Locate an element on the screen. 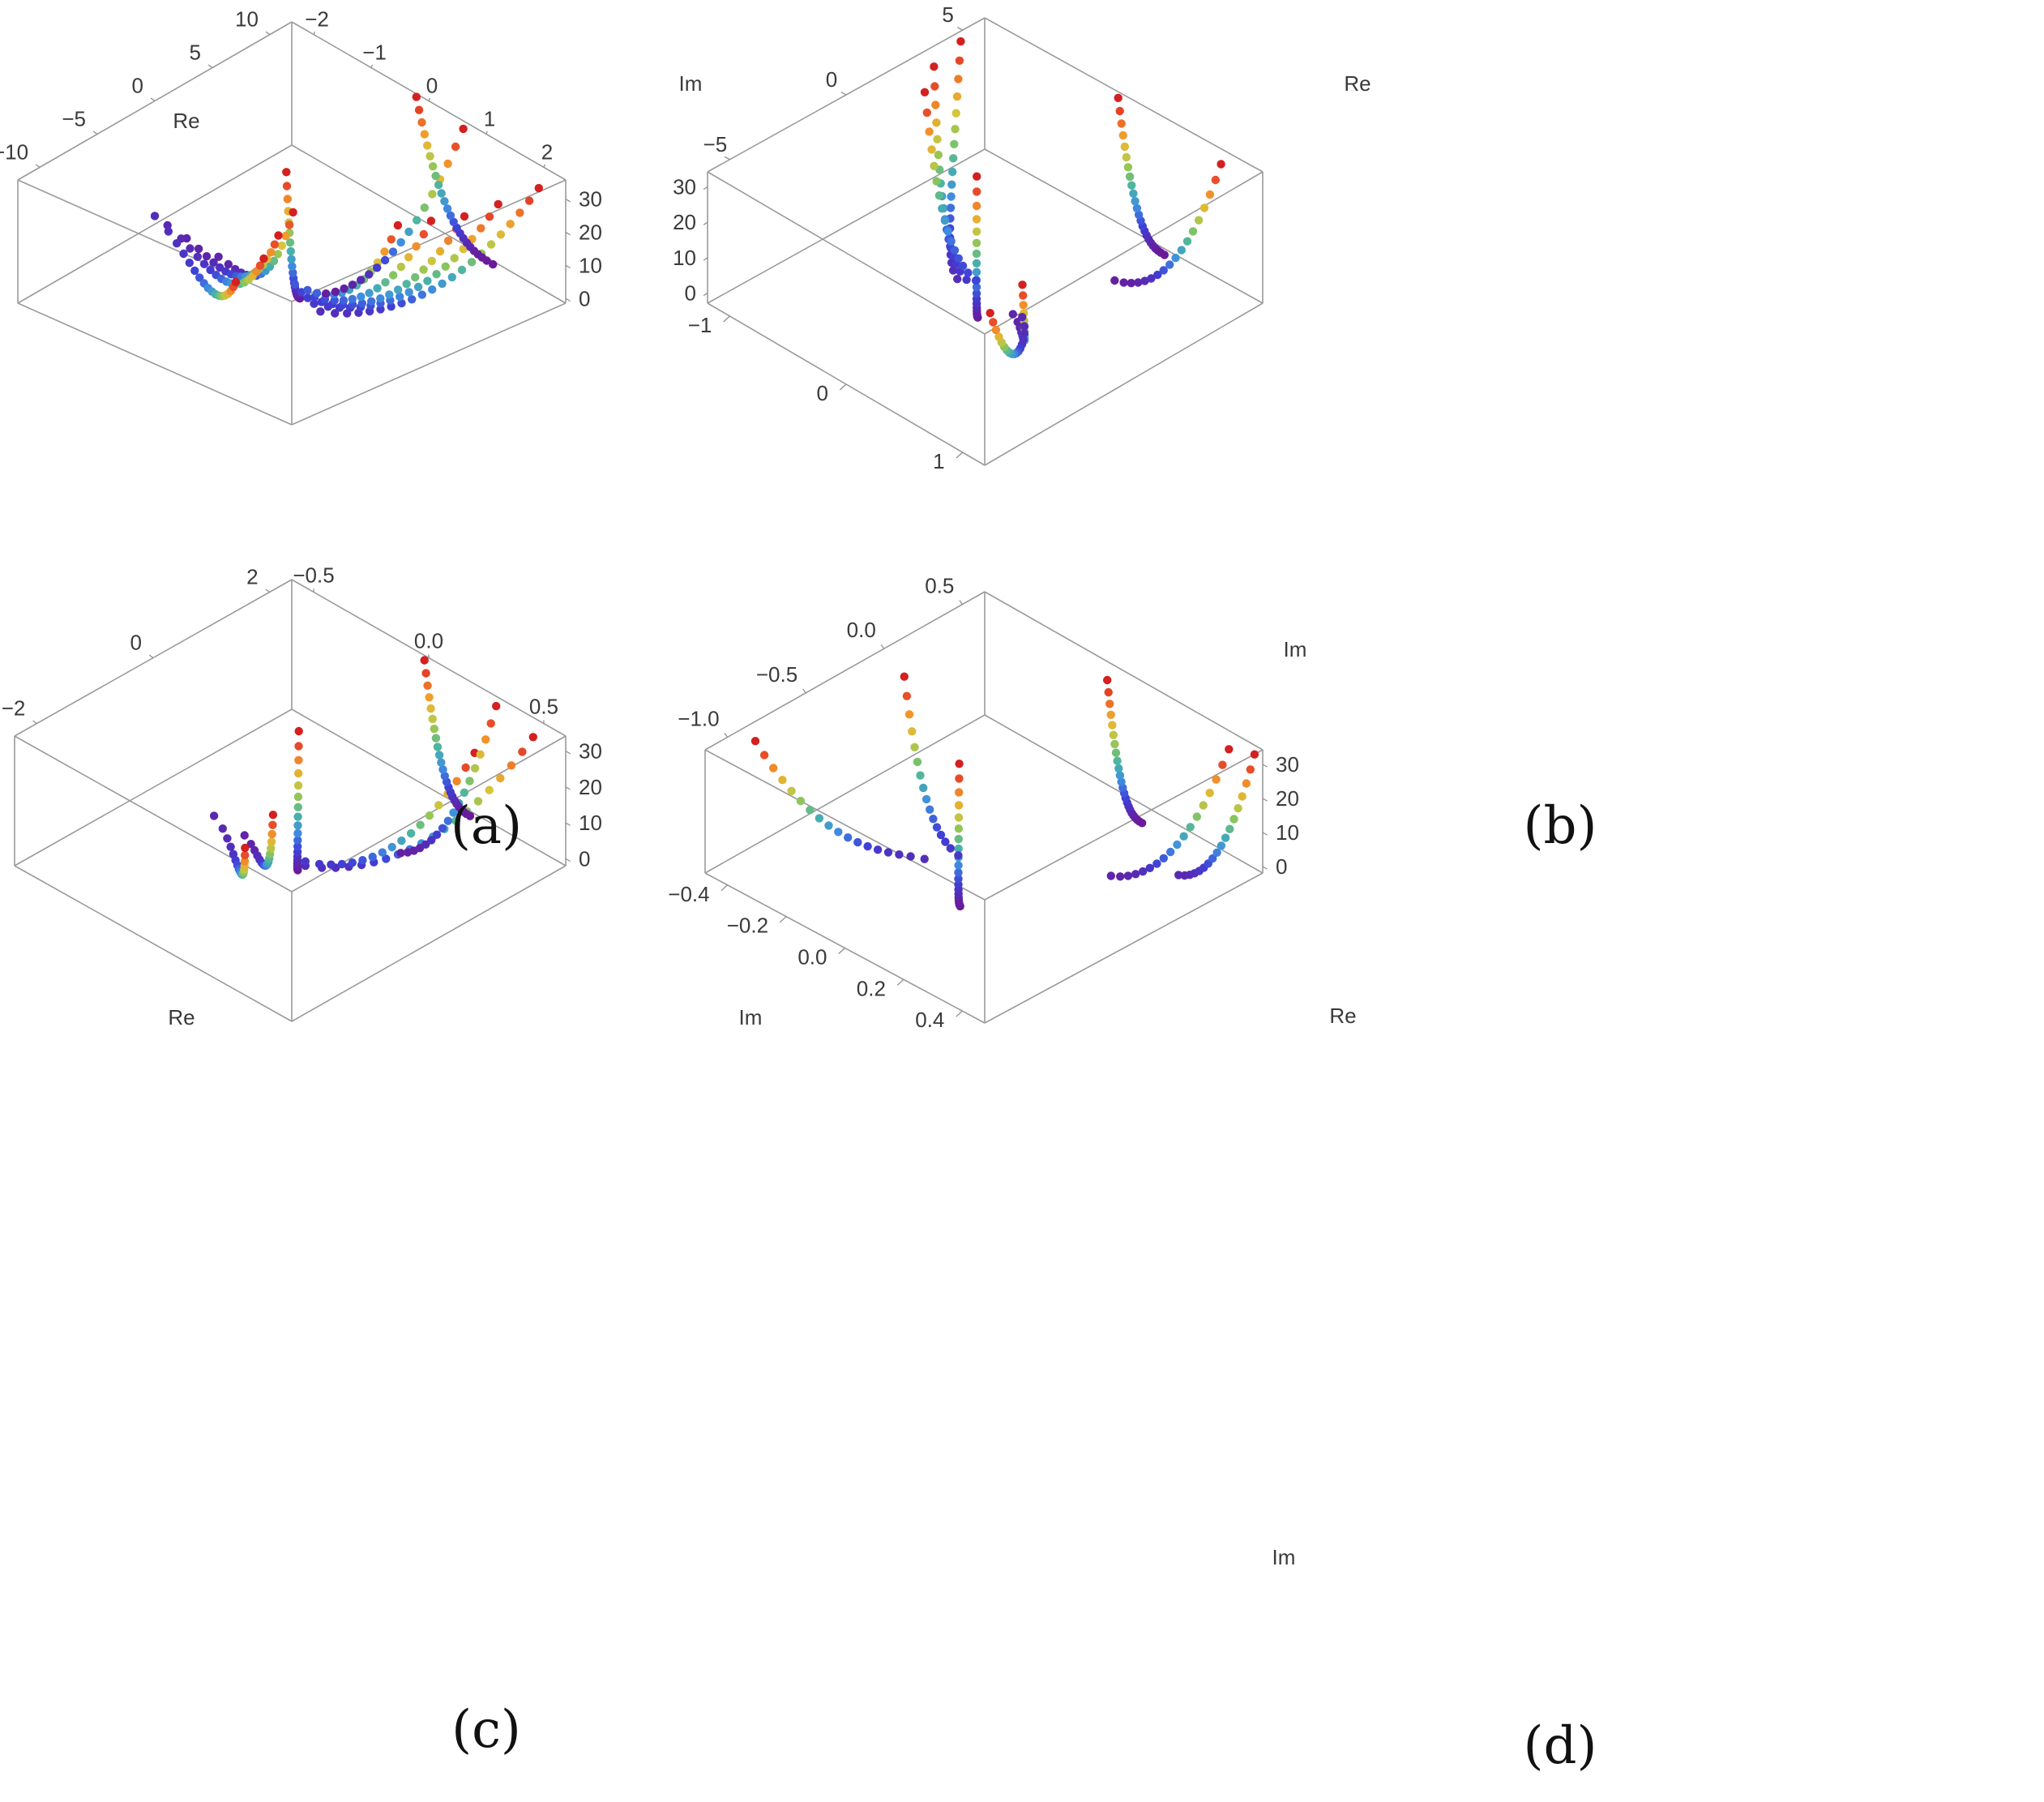  tick-label-im: −0.4 is located at coordinates (688, 894).